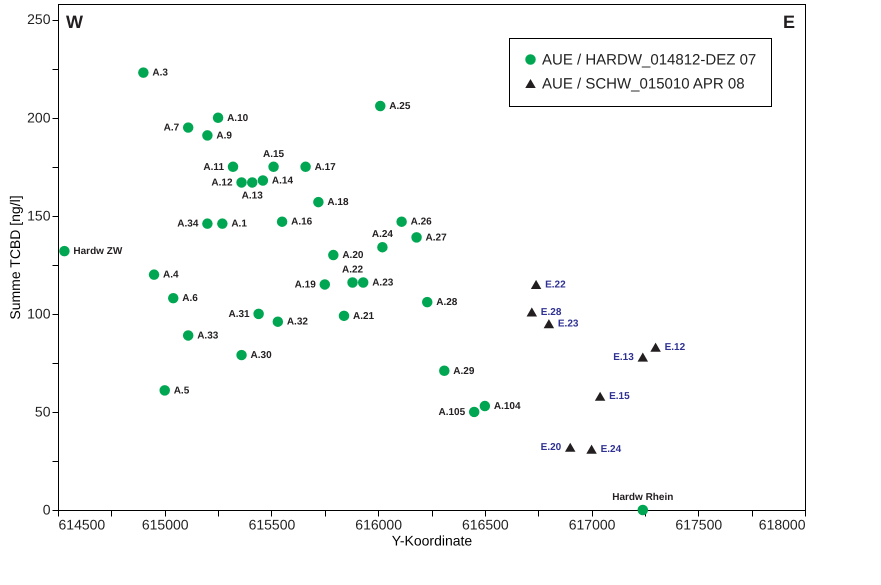 This screenshot has width=881, height=585. Describe the element at coordinates (611, 450) in the screenshot. I see `annotation: E.24` at that location.